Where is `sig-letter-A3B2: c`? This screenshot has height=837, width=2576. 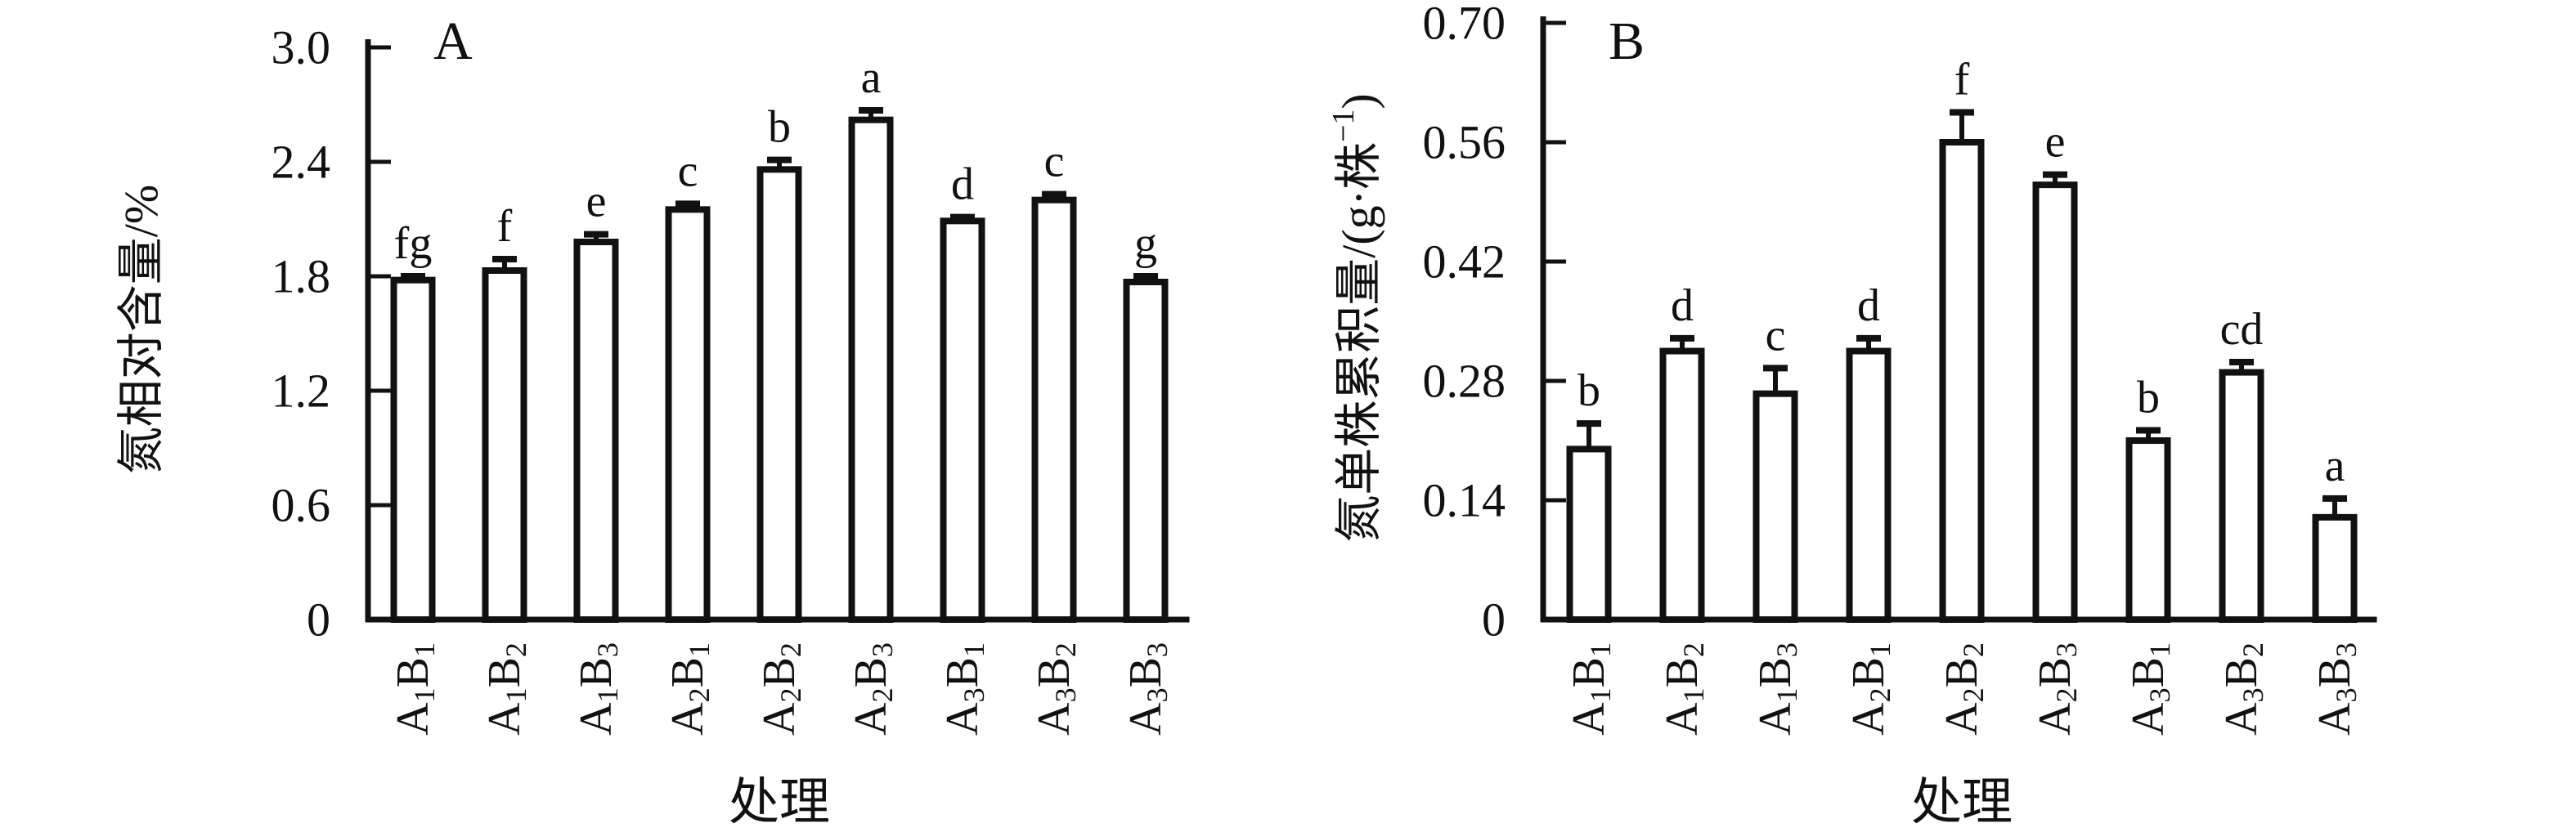 sig-letter-A3B2: c is located at coordinates (1055, 162).